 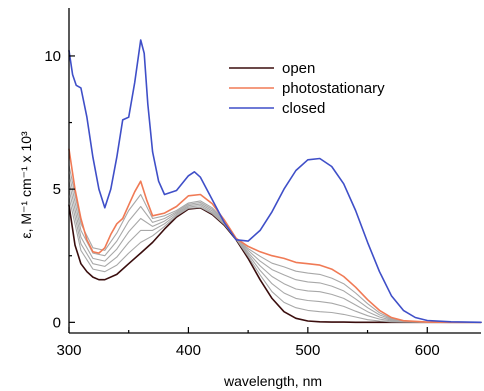 I want to click on legend-label-closed: closed, so click(x=303, y=108).